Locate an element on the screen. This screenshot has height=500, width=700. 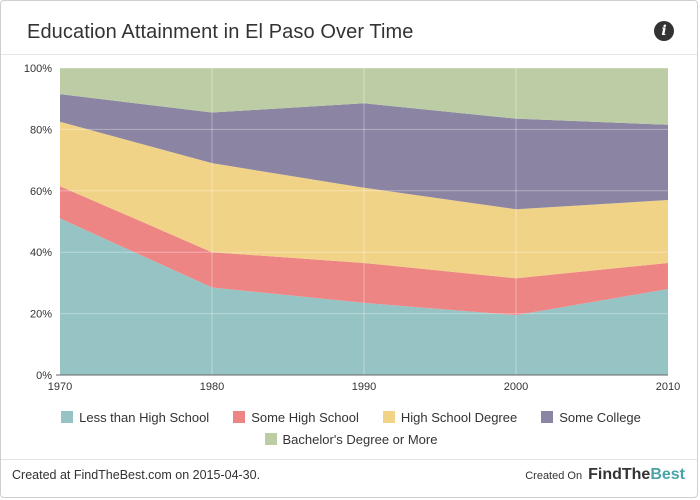
y-tick-label: 80% is located at coordinates (41, 130).